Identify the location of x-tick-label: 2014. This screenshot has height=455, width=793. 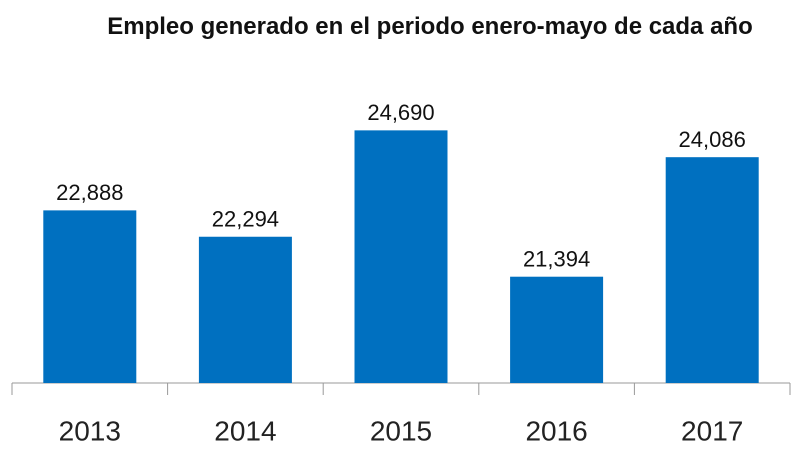
(245, 430).